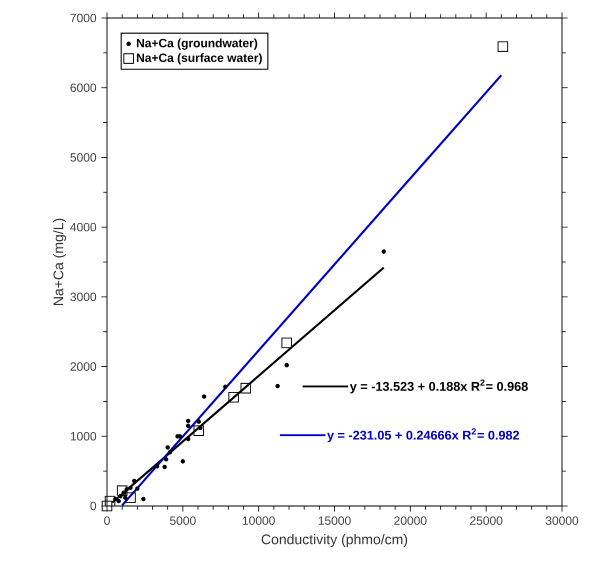 The image size is (594, 571). Describe the element at coordinates (423, 435) in the screenshot. I see `legend-label: y = -231.05 + 0.24666x R$^{2}$= 0.982` at that location.